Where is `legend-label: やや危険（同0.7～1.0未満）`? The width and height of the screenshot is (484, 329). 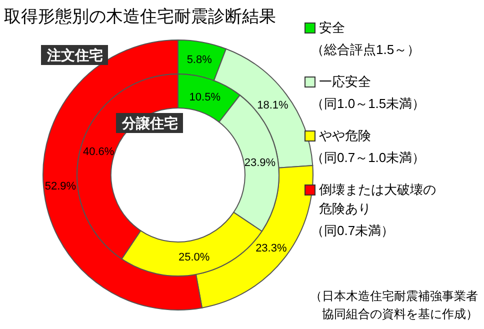
legend-label: やや危険（同0.7～1.0未満） is located at coordinates (368, 146).